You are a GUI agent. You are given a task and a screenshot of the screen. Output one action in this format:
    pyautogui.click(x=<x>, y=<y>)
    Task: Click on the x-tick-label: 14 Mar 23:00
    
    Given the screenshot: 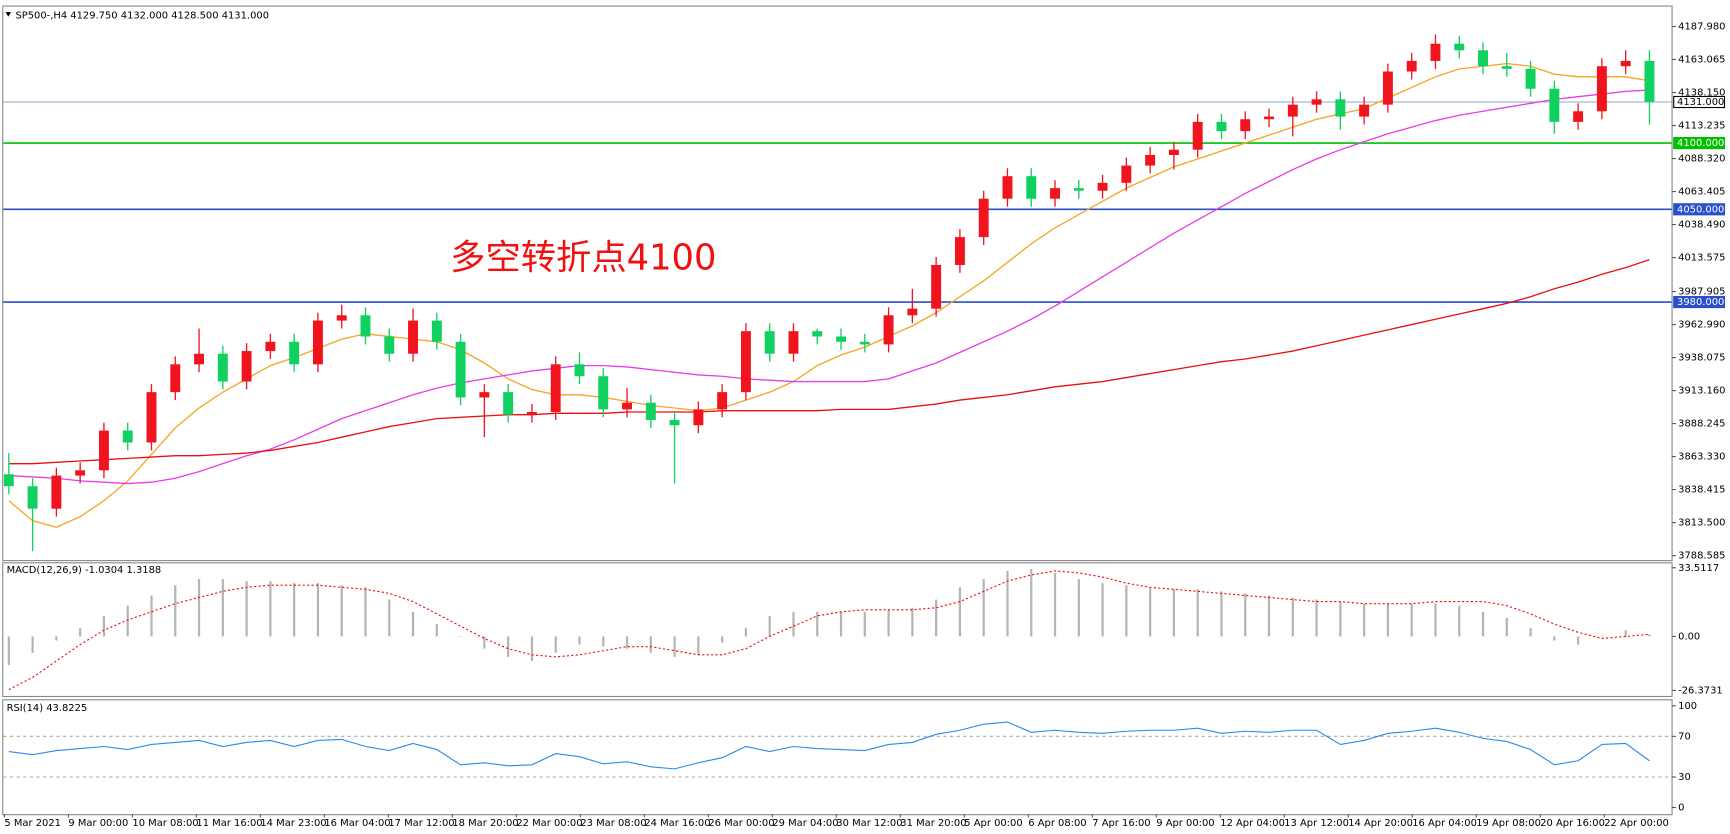 What is the action you would take?
    pyautogui.click(x=293, y=823)
    